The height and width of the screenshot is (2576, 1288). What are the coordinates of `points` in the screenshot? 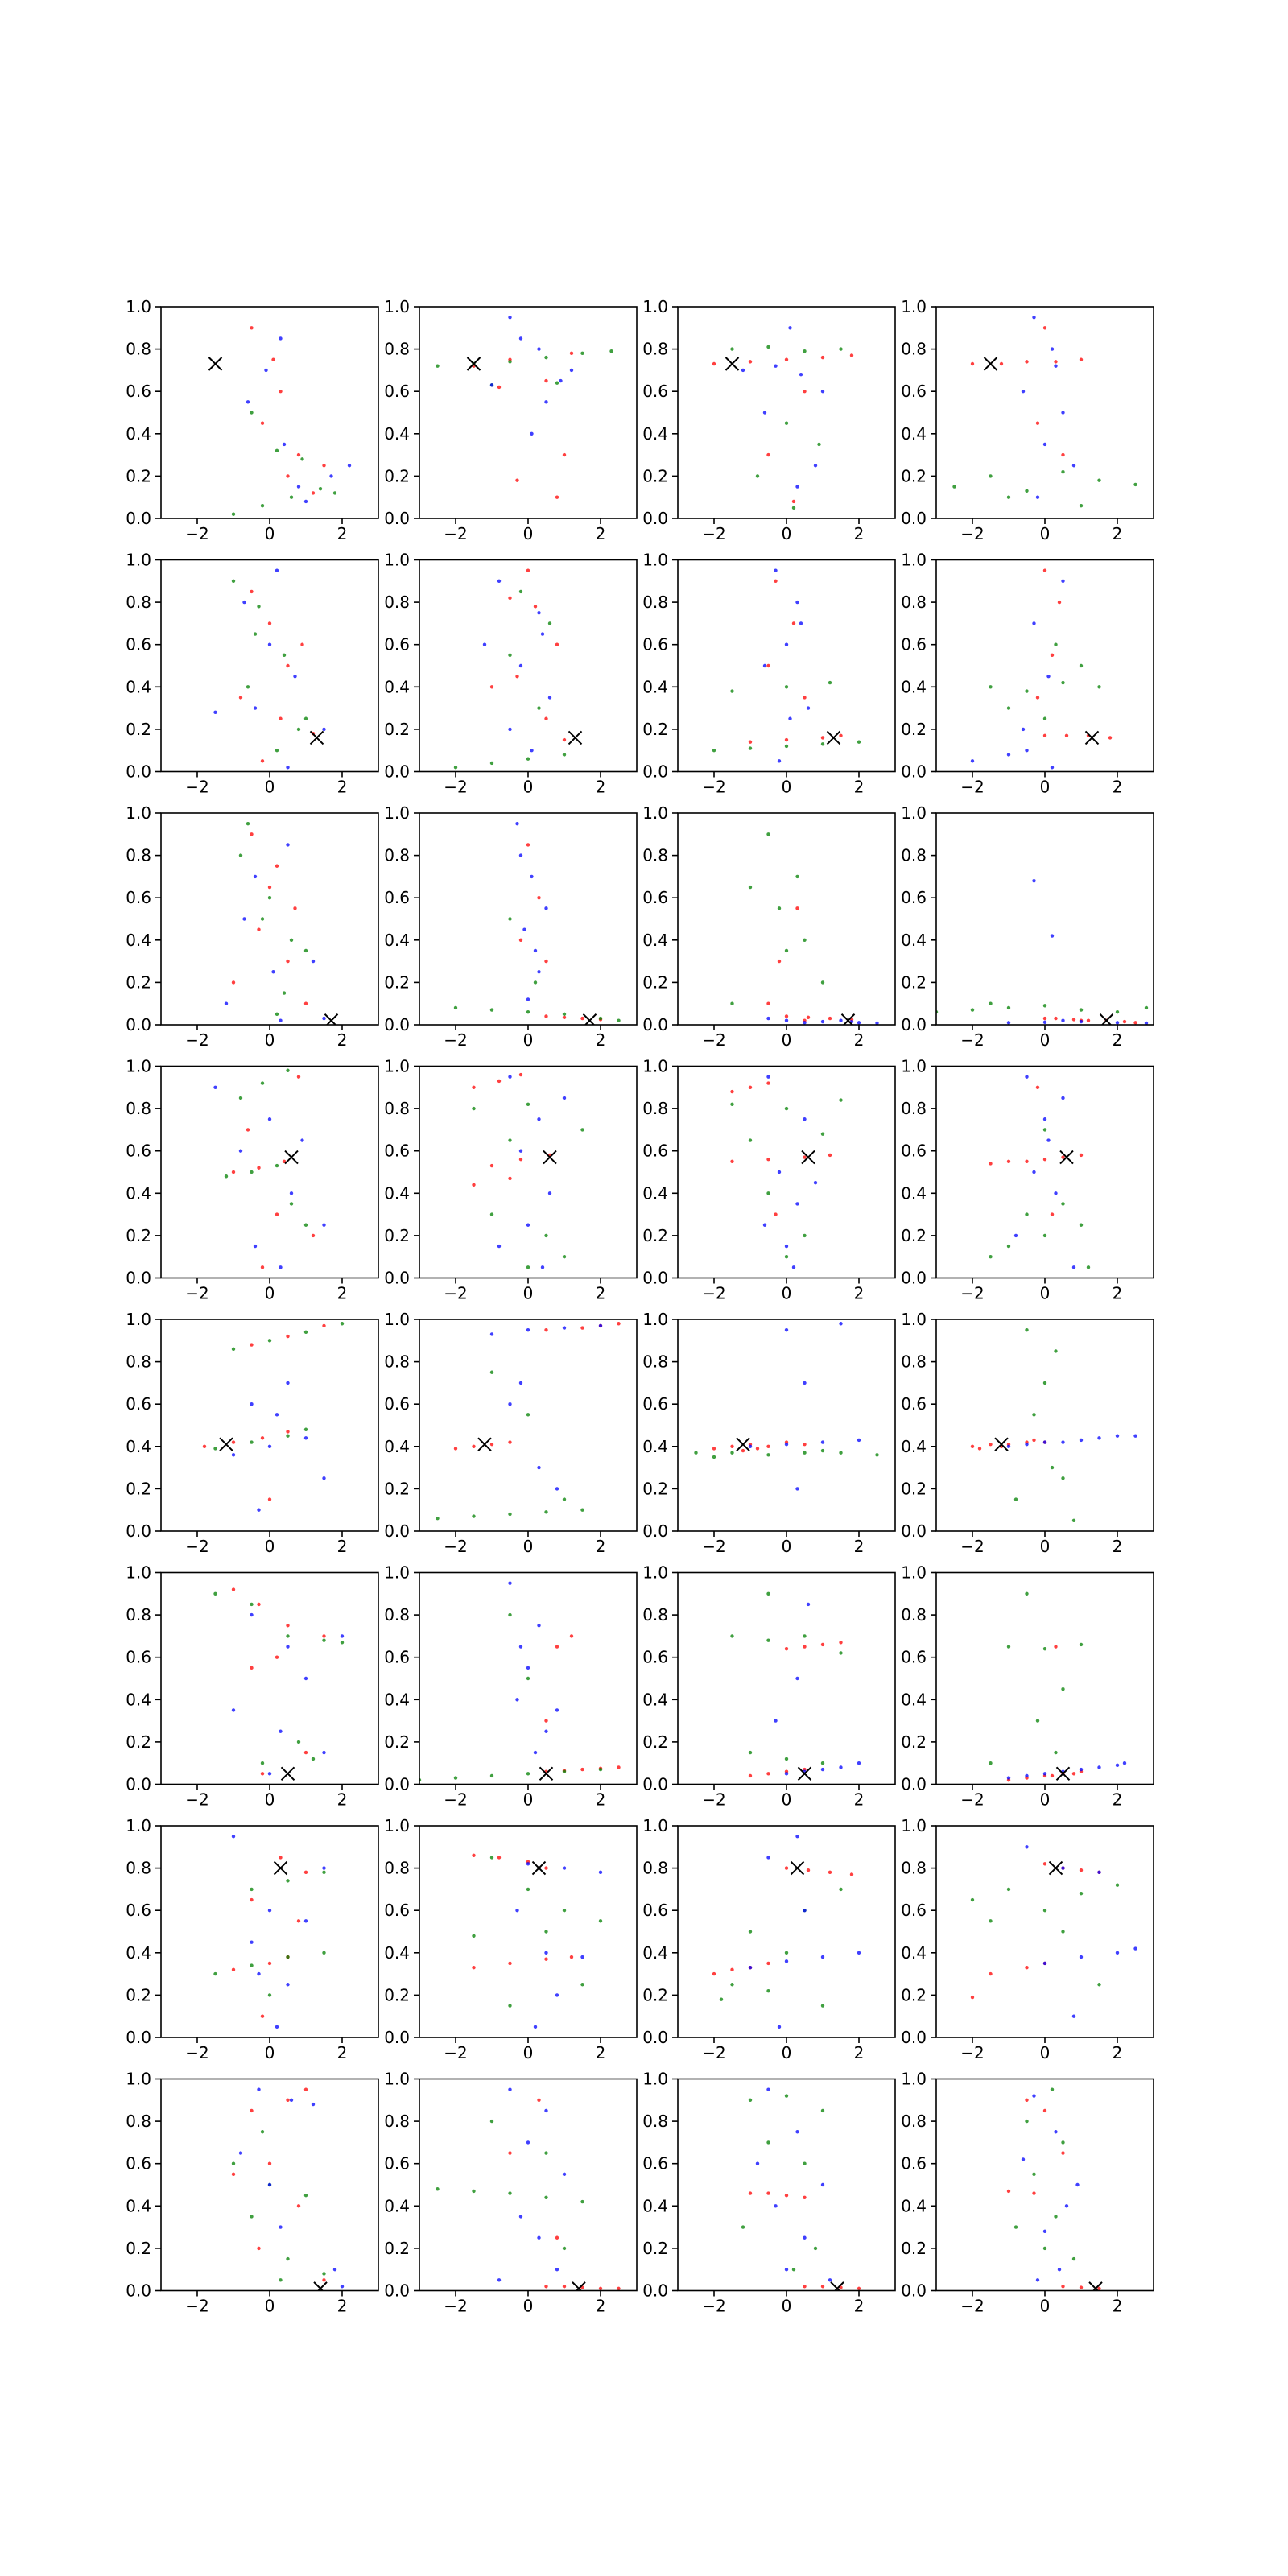 It's located at (537, 923).